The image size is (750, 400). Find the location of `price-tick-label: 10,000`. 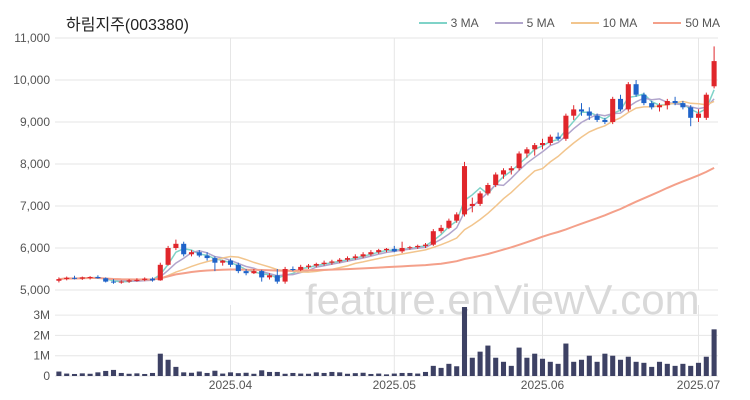

price-tick-label: 10,000 is located at coordinates (31, 80).